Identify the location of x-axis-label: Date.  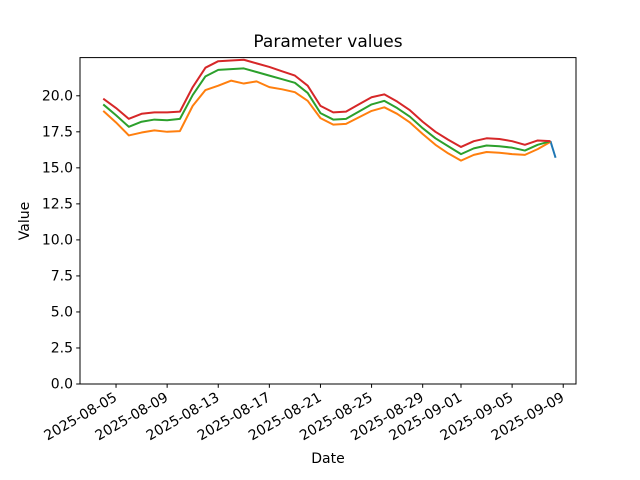
(327, 459).